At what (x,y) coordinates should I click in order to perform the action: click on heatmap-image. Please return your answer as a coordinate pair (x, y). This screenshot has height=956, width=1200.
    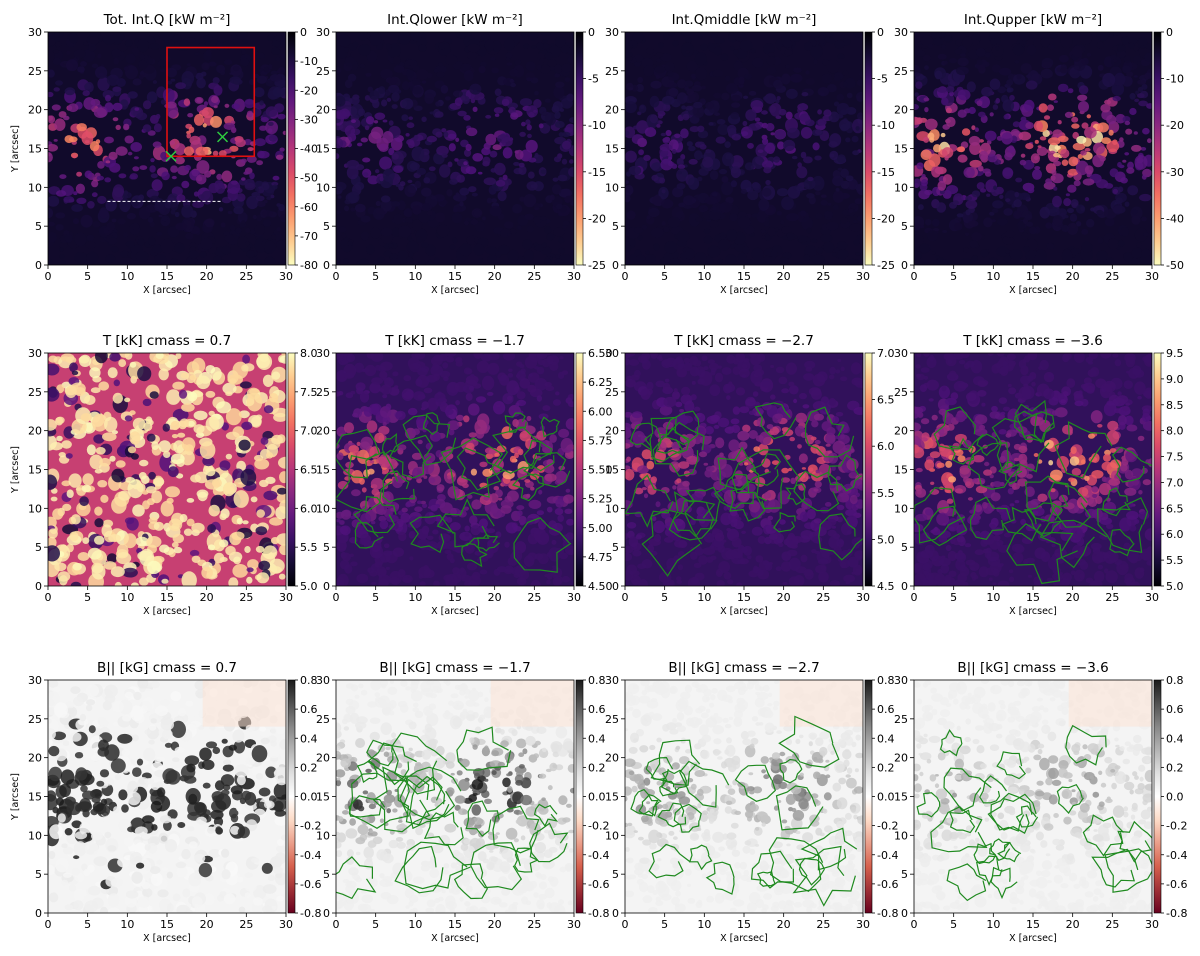
    Looking at the image, I should click on (1033, 469).